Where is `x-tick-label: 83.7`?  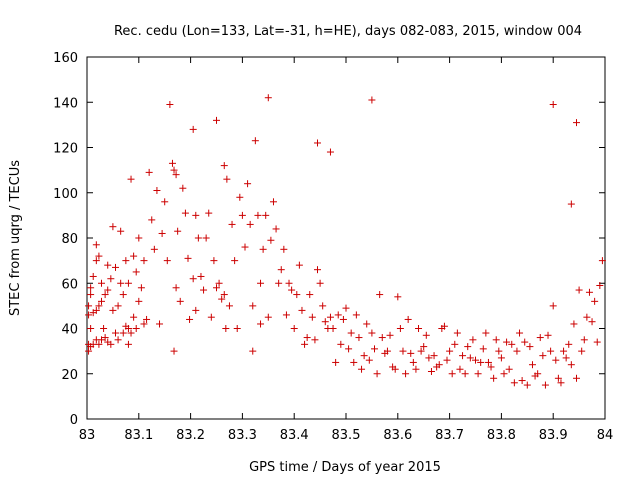
x-tick-label: 83.7 is located at coordinates (449, 435).